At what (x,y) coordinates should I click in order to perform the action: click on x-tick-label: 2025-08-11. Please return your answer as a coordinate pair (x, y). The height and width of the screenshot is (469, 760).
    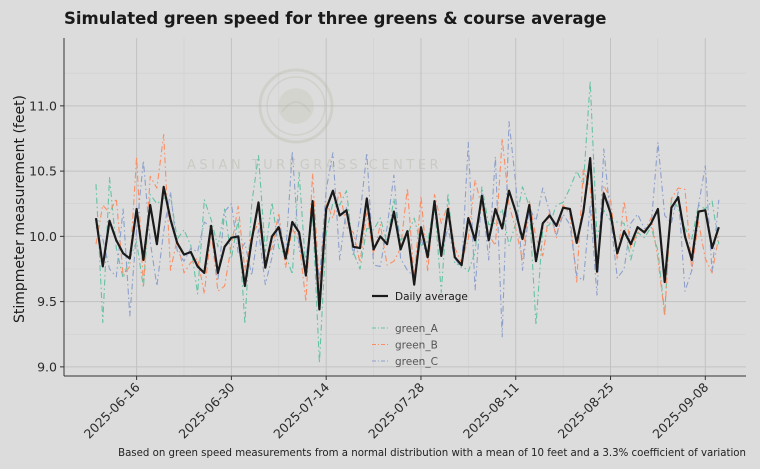
    Looking at the image, I should click on (491, 411).